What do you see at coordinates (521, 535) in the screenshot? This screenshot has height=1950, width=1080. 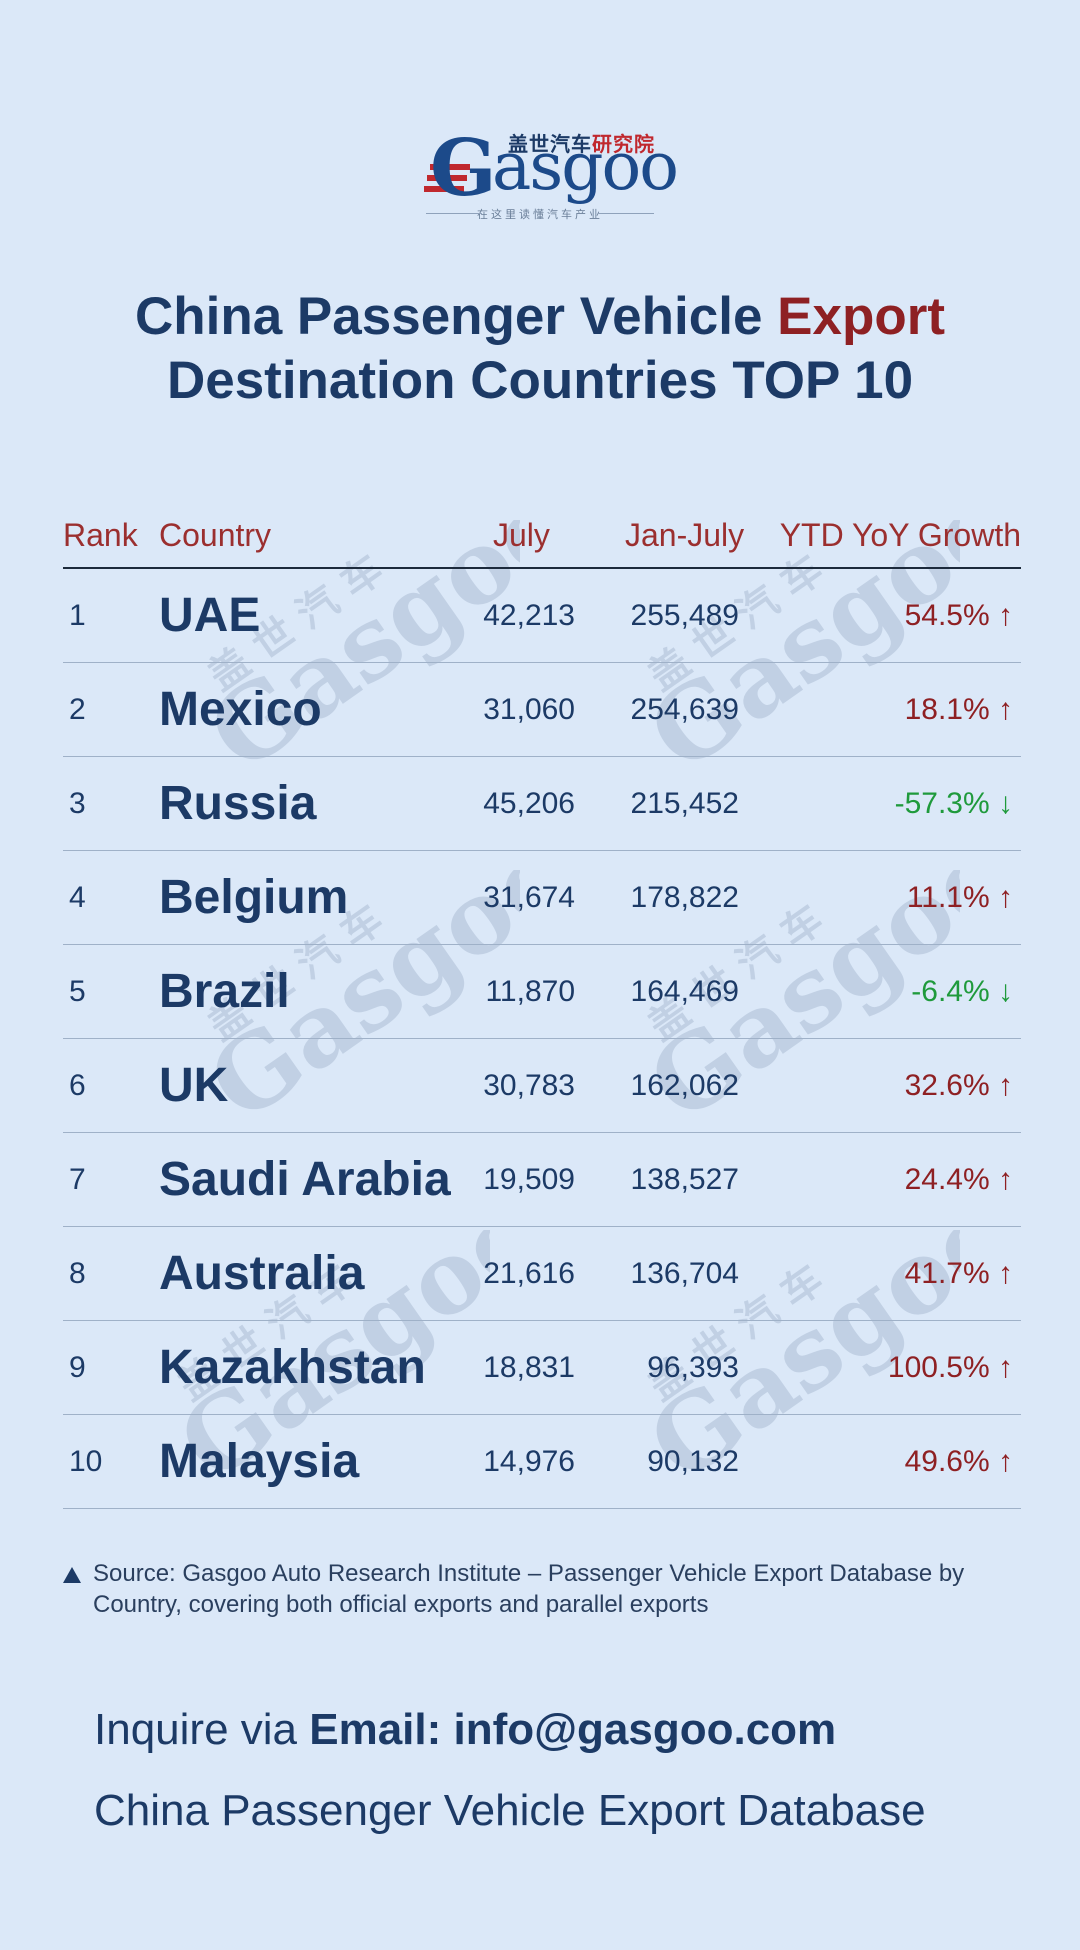 I see `column-header-july: July` at bounding box center [521, 535].